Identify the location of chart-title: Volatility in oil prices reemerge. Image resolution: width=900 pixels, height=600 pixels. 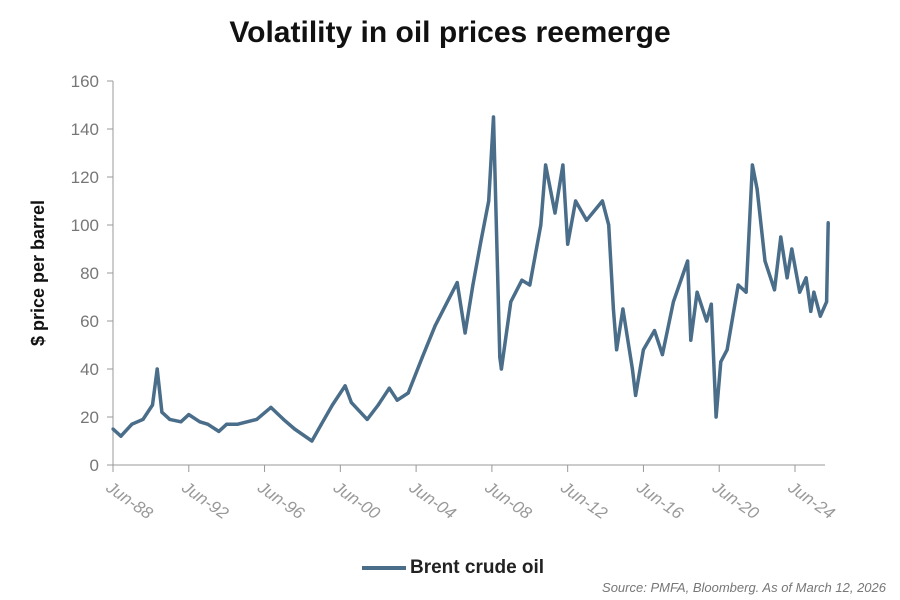
(450, 32).